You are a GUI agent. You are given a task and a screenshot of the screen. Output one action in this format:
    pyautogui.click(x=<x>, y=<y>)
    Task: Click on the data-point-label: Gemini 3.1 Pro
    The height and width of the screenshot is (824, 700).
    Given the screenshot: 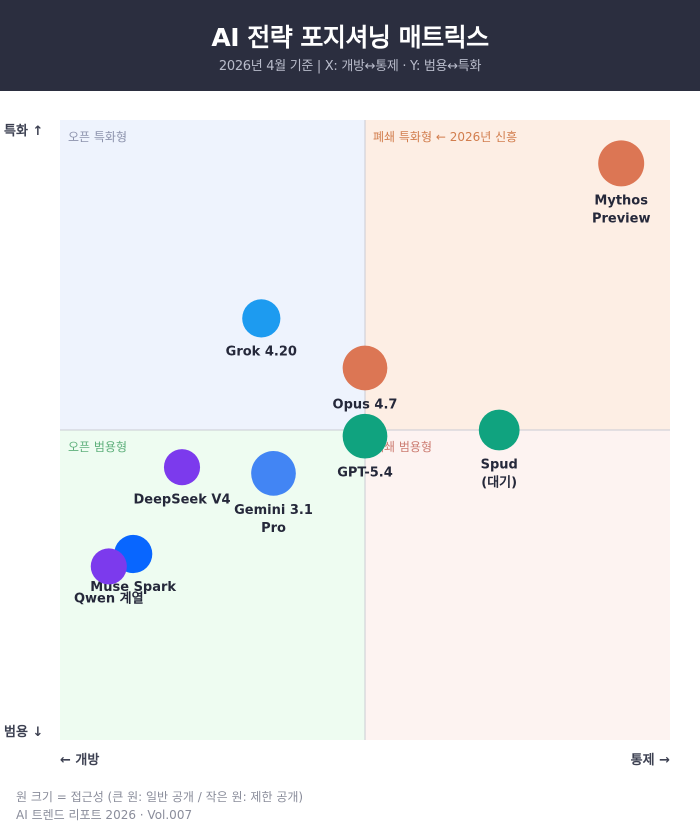 What is the action you would take?
    pyautogui.click(x=273, y=519)
    